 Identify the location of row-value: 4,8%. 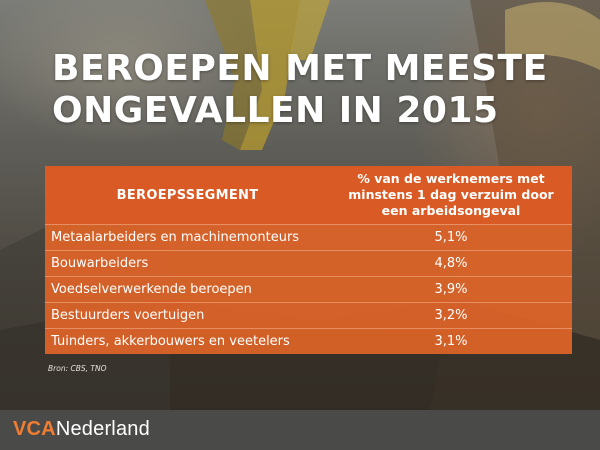
(451, 263).